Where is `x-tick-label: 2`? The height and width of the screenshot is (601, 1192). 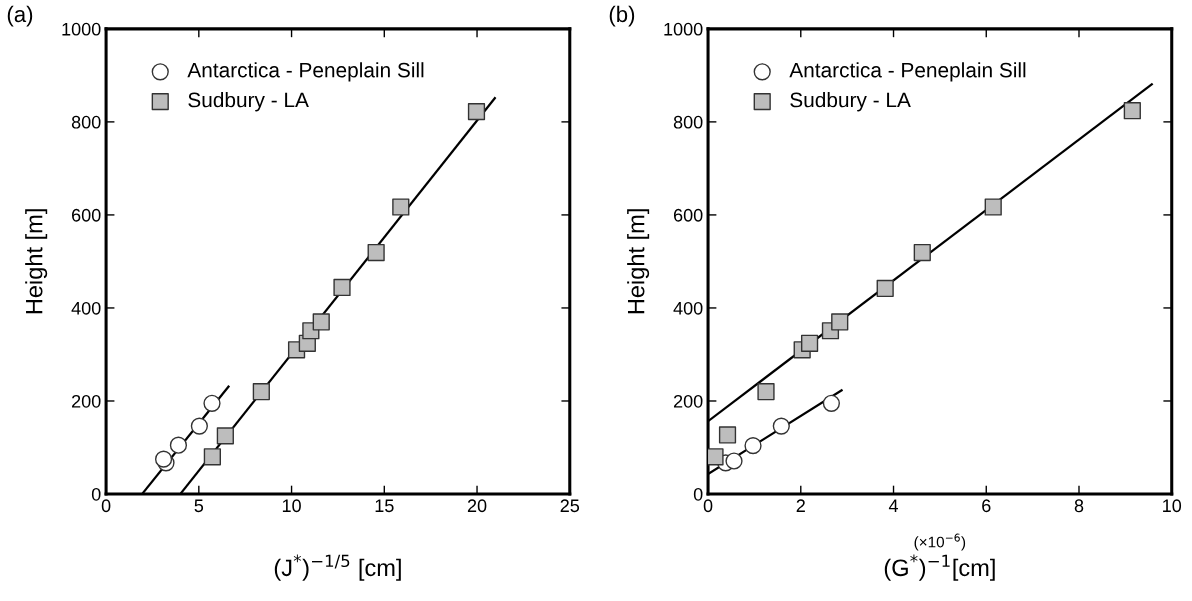
x-tick-label: 2 is located at coordinates (800, 505).